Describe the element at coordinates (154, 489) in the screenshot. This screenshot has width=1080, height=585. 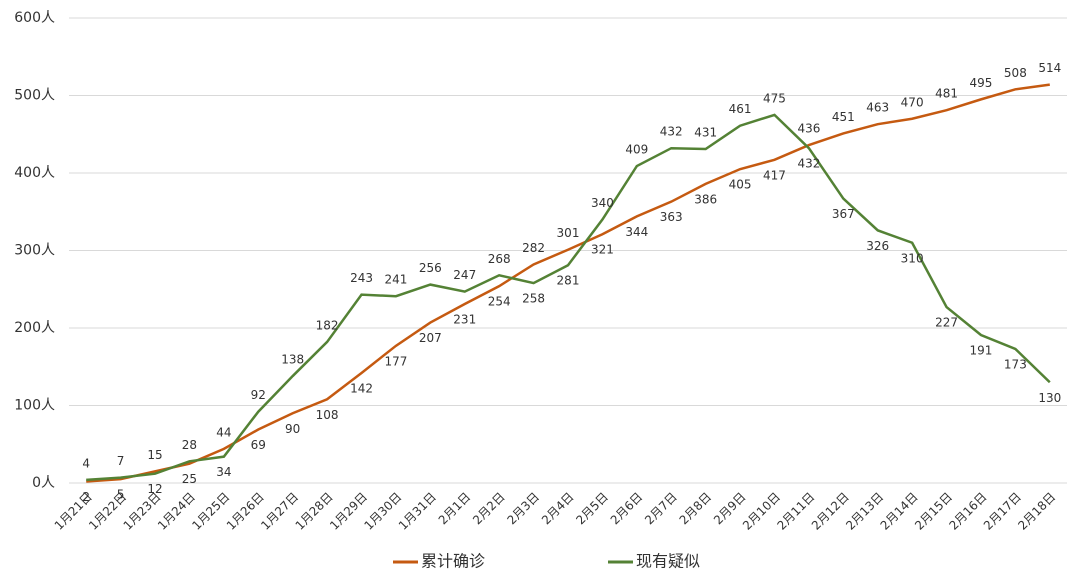
I see `data-label: 12` at that location.